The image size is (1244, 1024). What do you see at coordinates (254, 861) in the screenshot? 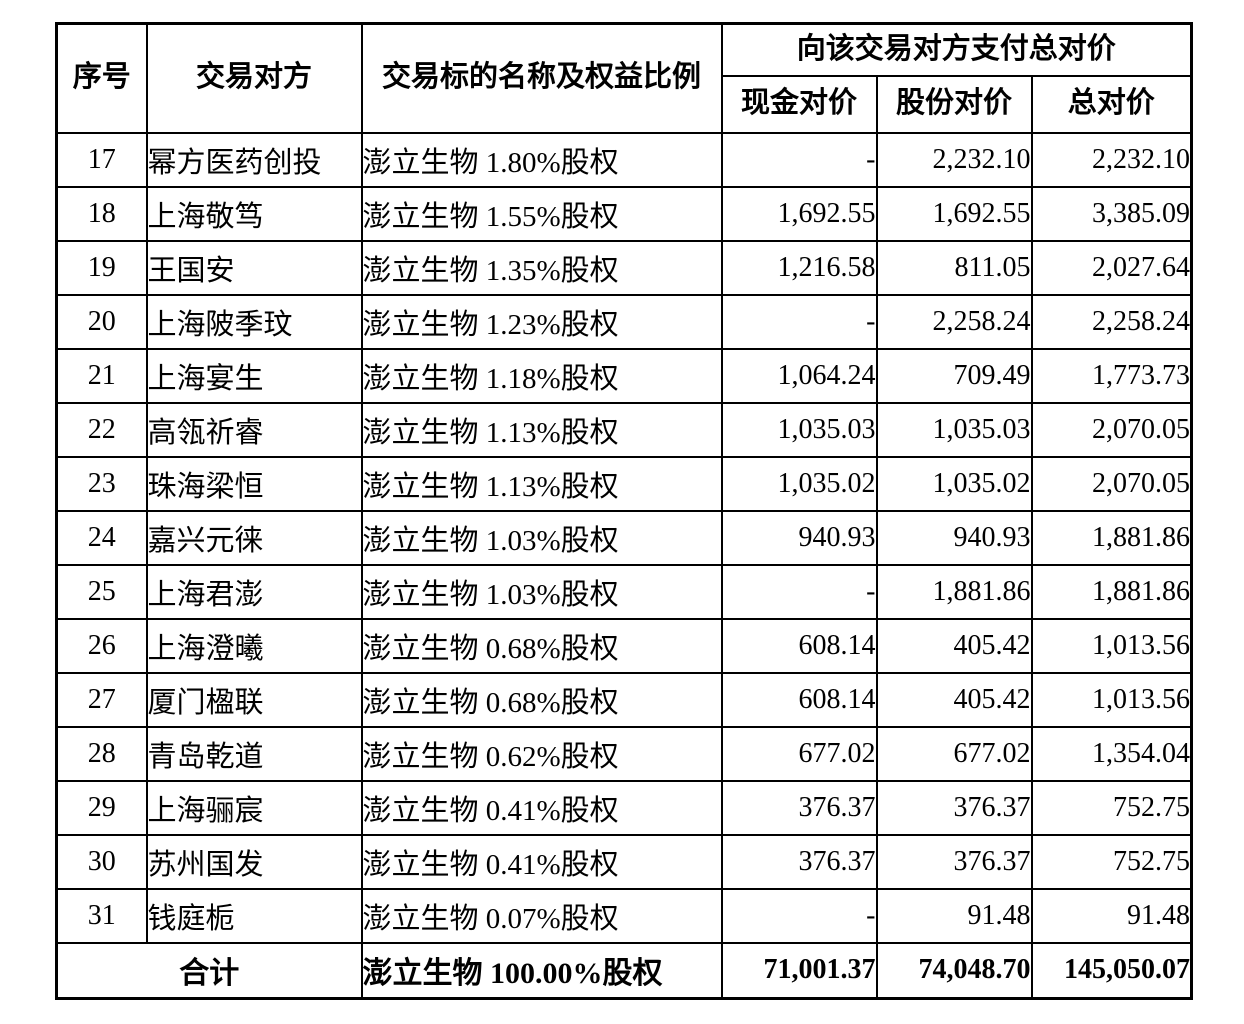
I see `cell-counterparty: 苏州国发` at bounding box center [254, 861].